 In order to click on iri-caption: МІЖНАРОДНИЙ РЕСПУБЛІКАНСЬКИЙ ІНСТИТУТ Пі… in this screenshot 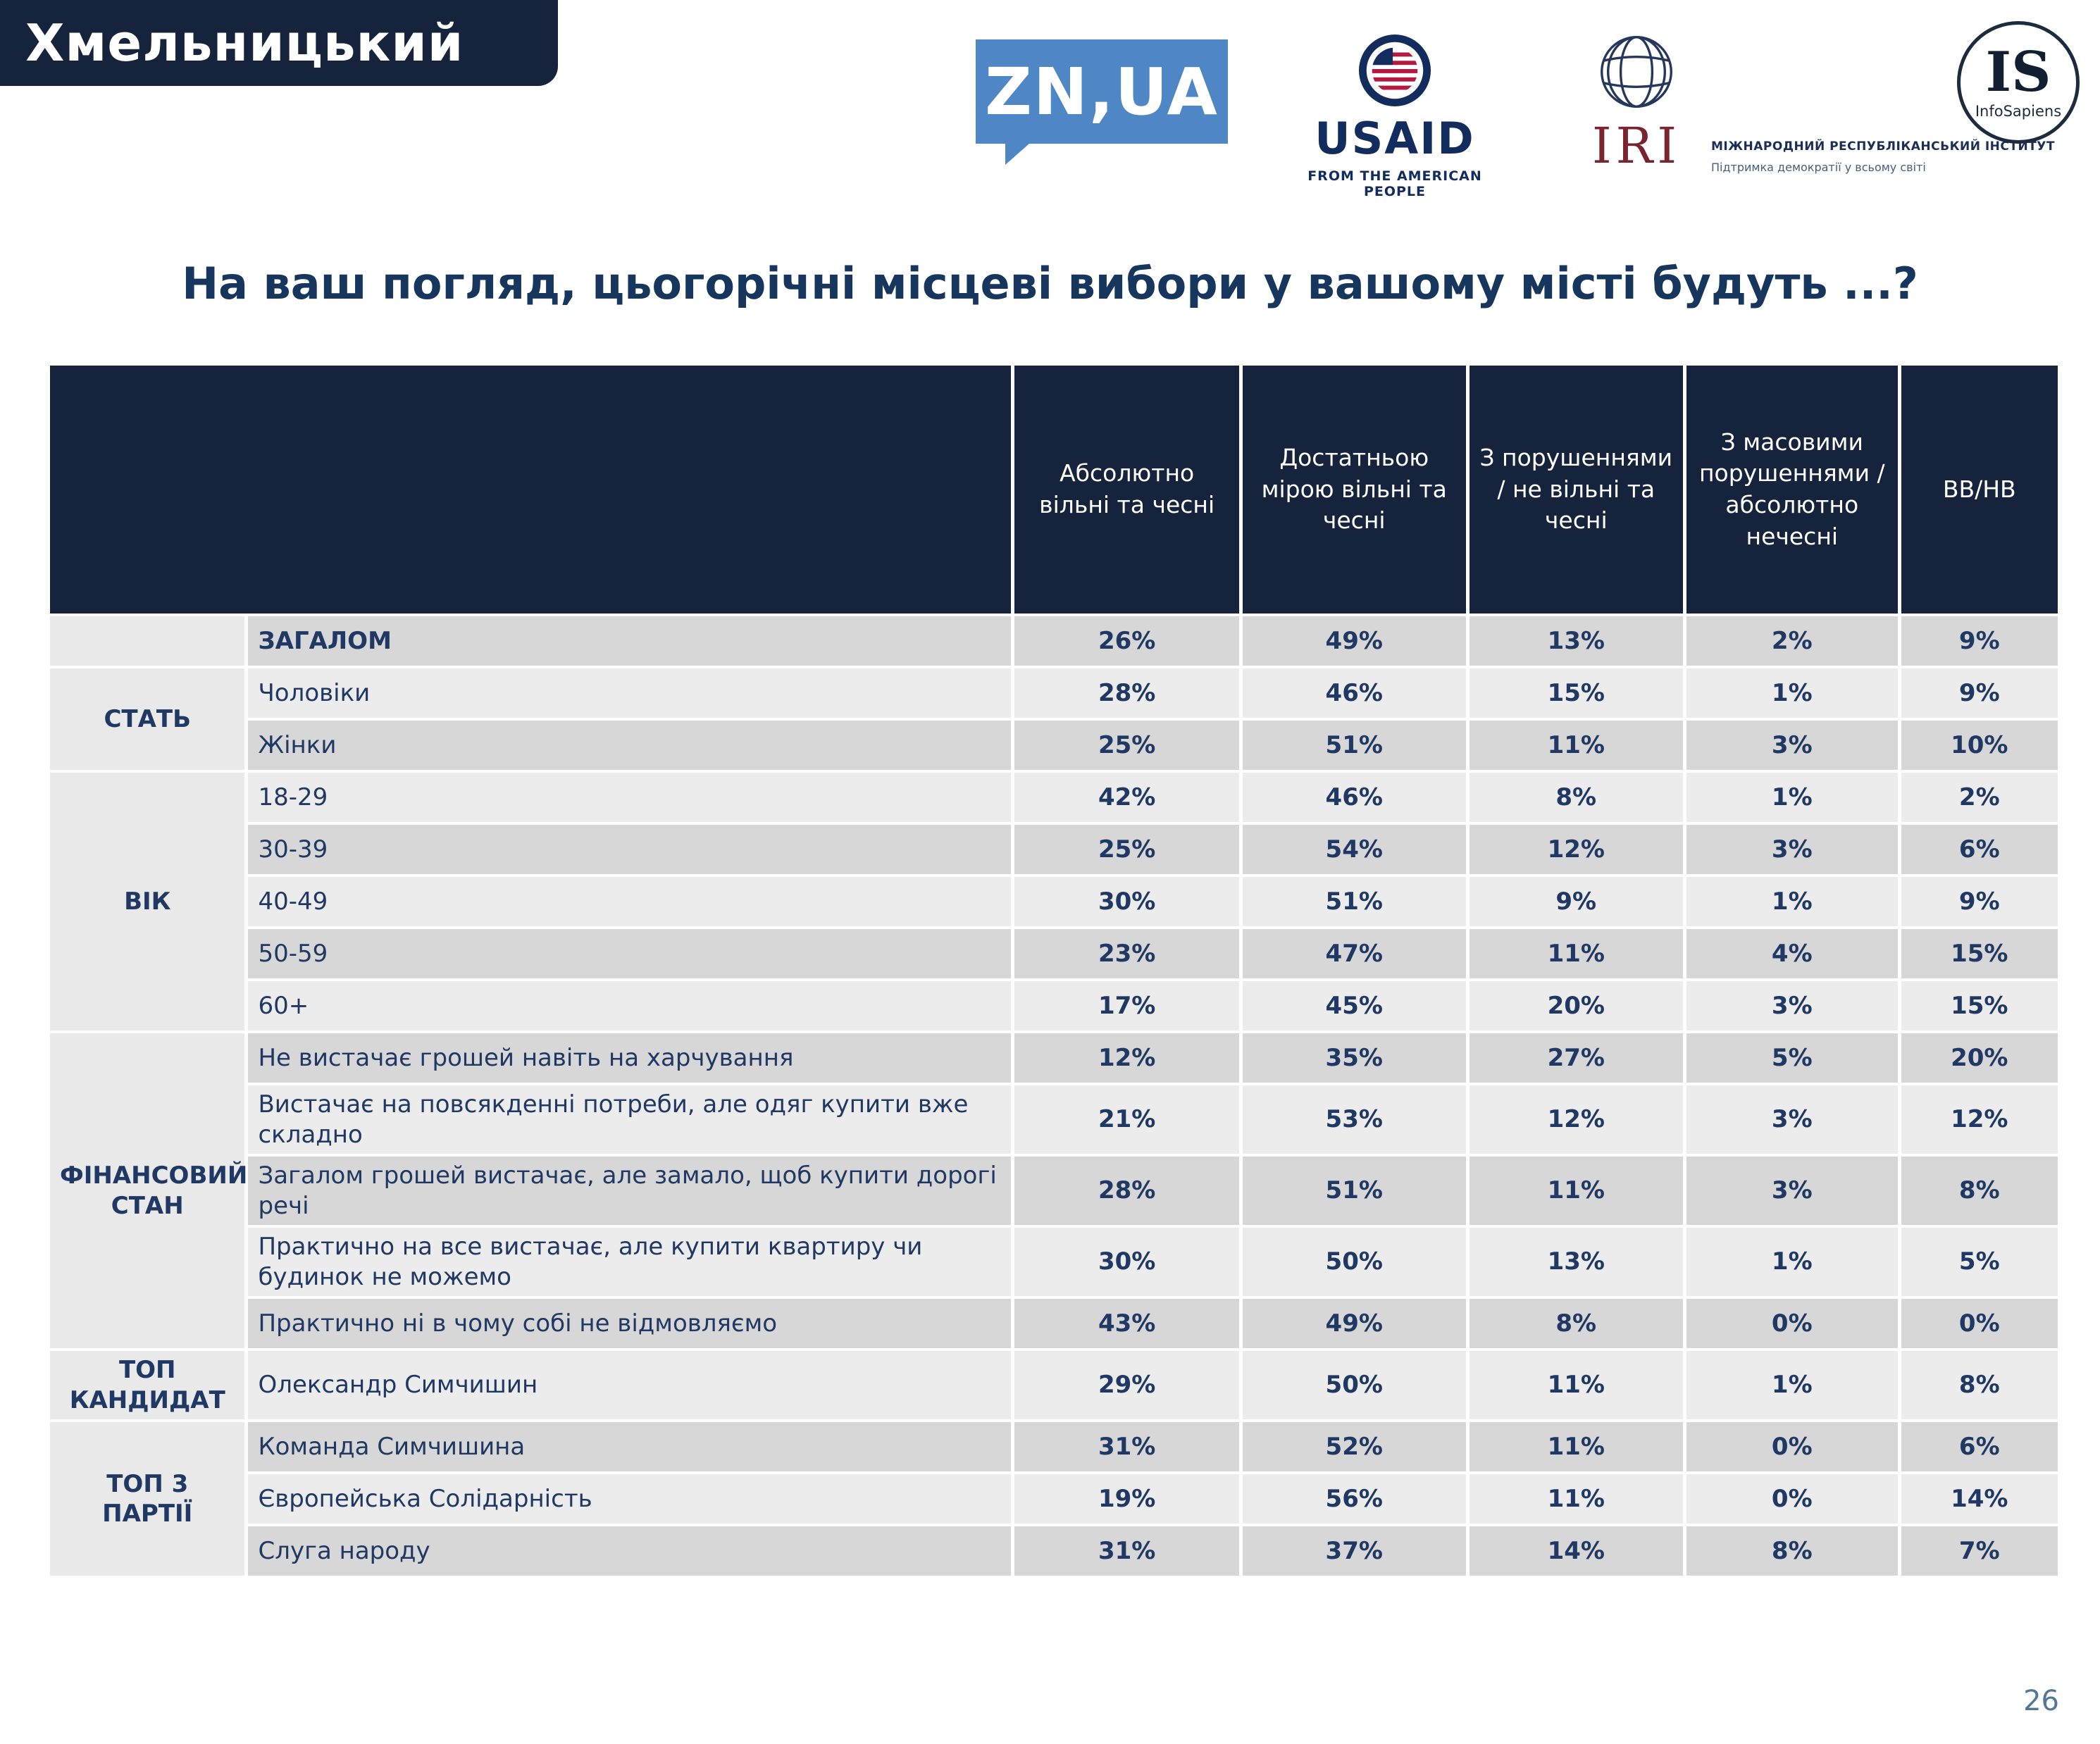, I will do `click(1883, 103)`.